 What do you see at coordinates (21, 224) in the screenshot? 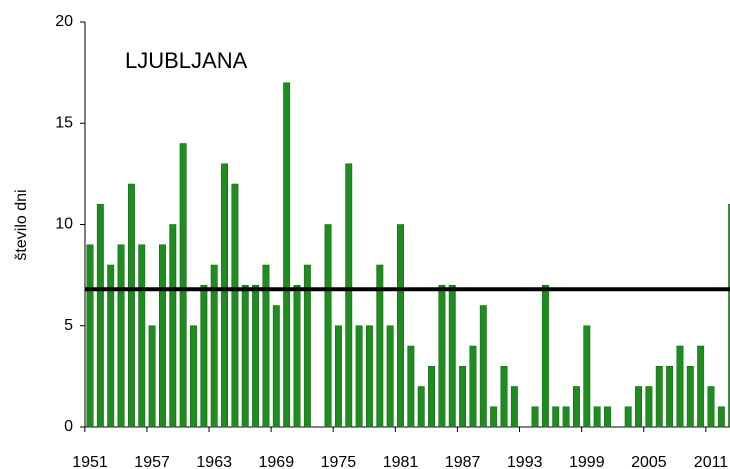
I see `y-axis-label: število dni` at bounding box center [21, 224].